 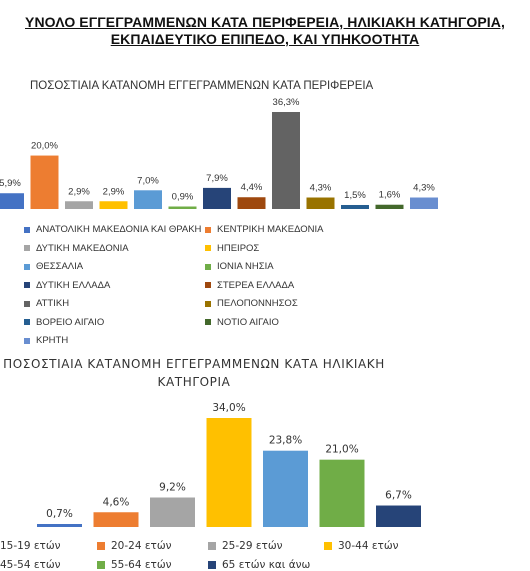 I want to click on region-legend-item: ΠΕΛΟΠΟΝΝΗΣΟΣ, so click(x=251, y=303).